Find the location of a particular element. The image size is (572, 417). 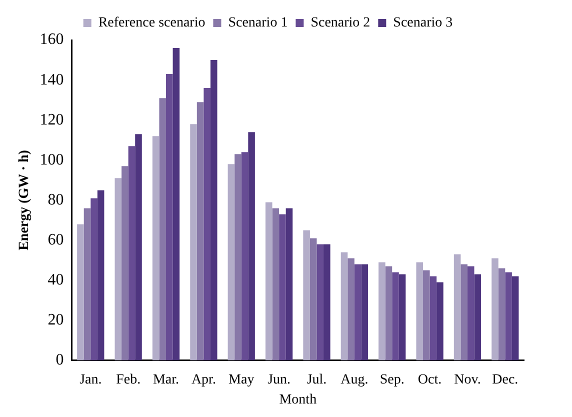

y-tick-label: 80 is located at coordinates (56, 199).